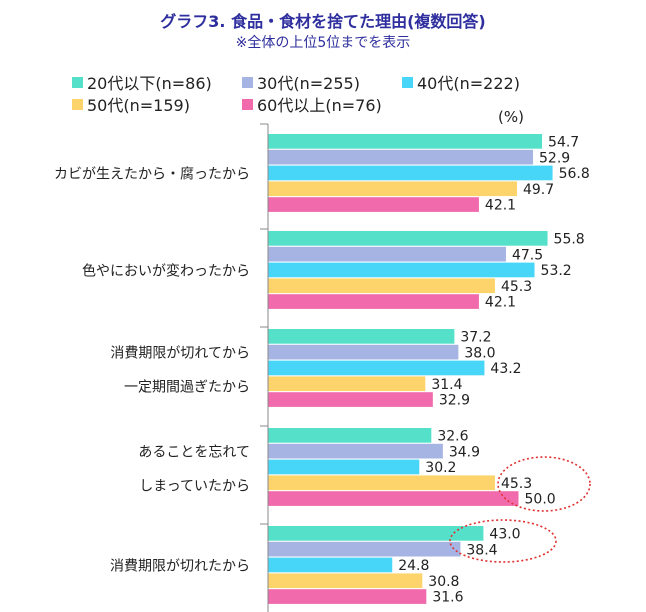  Describe the element at coordinates (527, 255) in the screenshot. I see `value-label-1-1: 47.5` at that location.